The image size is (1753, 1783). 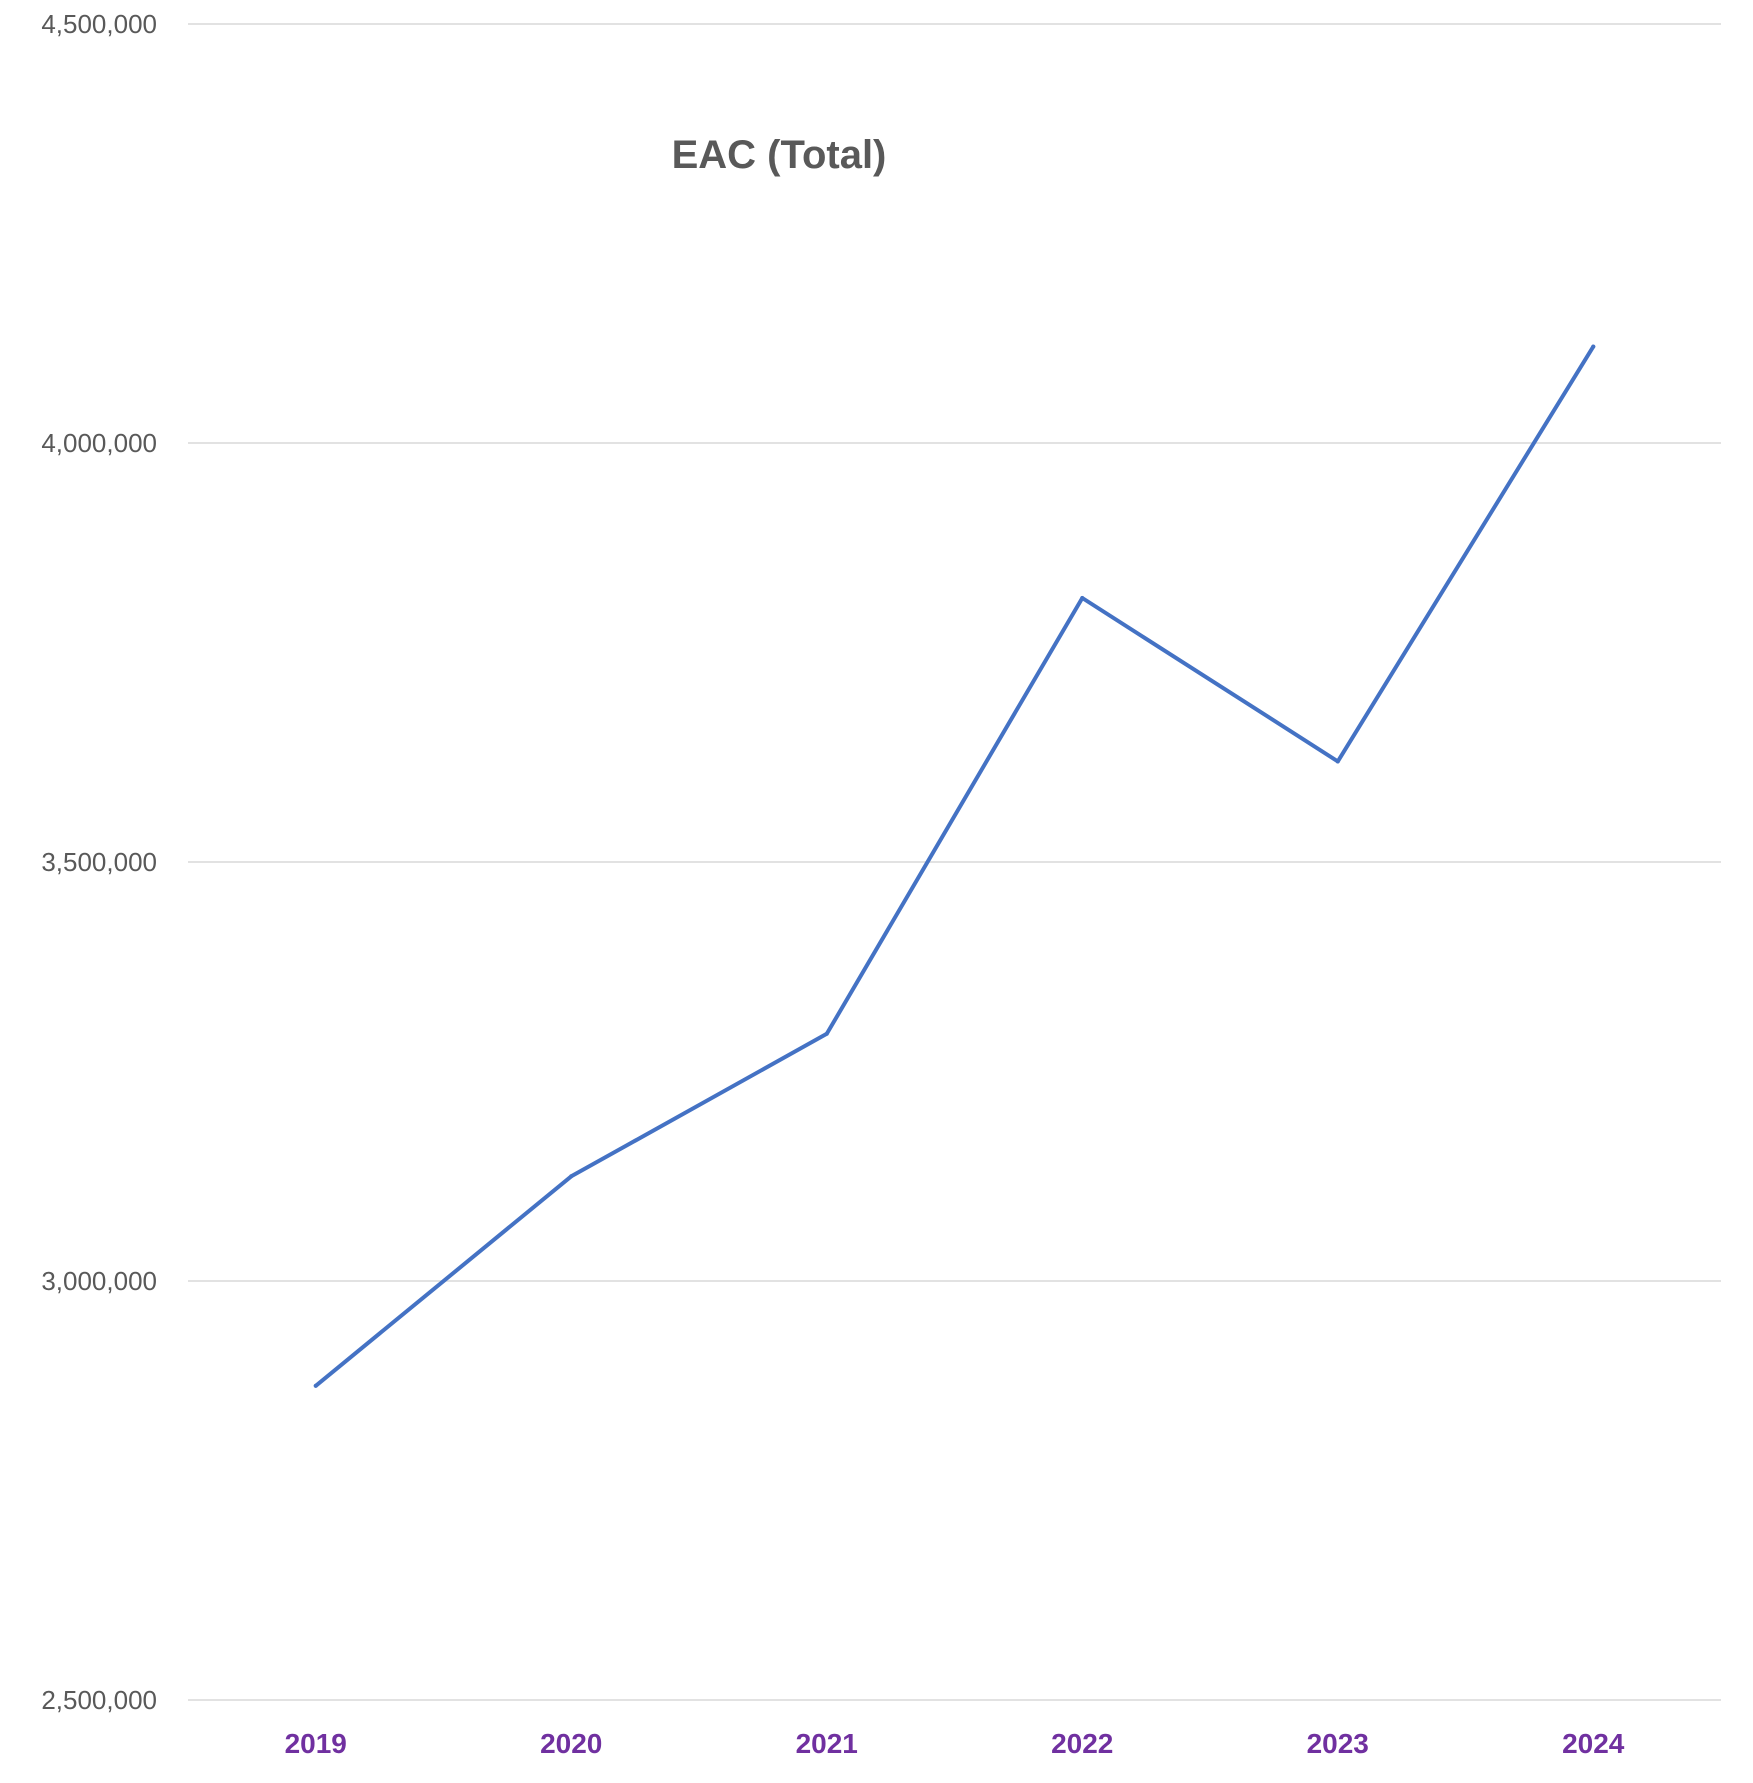 I want to click on y-tick-label: 3,500,000, so click(x=99, y=862).